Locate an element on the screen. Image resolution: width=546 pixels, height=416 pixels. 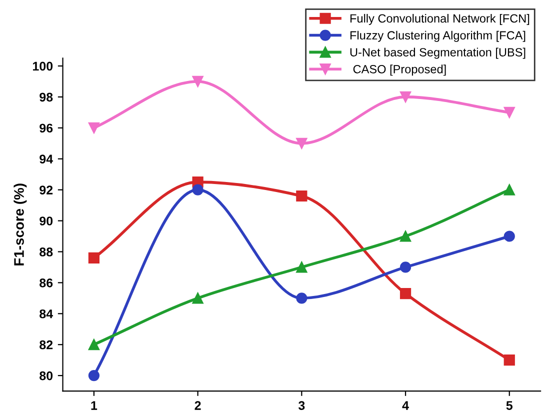
x-tick-label: 2 is located at coordinates (197, 405).